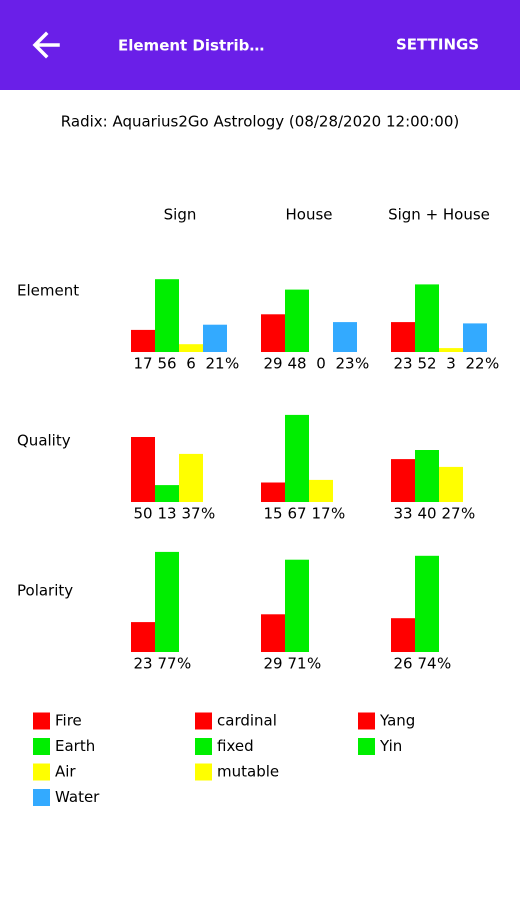 The height and width of the screenshot is (900, 520). I want to click on value-label: 74, so click(426, 664).